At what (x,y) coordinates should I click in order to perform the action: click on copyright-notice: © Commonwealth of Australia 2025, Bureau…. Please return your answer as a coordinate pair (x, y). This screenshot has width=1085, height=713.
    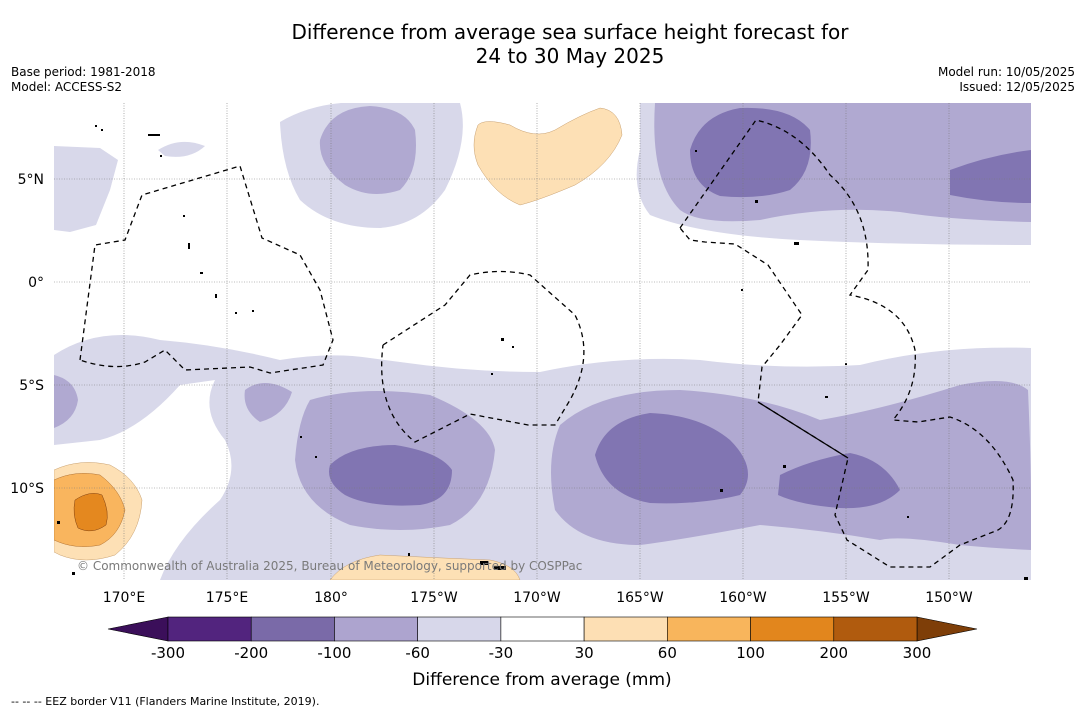
    Looking at the image, I should click on (329, 566).